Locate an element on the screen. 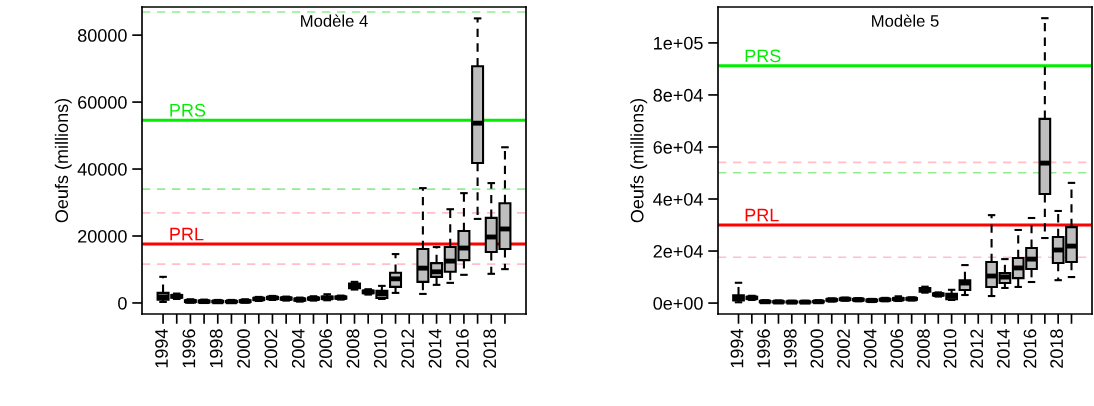 This screenshot has width=1094, height=406. y-tick-label: 4e+04 is located at coordinates (678, 199).